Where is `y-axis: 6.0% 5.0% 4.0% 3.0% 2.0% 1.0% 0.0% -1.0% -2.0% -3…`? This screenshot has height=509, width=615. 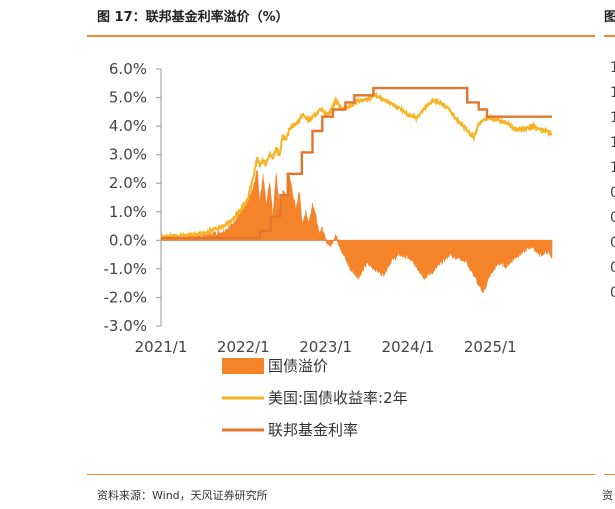 y-axis: 6.0% 5.0% 4.0% 3.0% 2.0% 1.0% 0.0% -1.0% -2.0% -3… is located at coordinates (132, 197).